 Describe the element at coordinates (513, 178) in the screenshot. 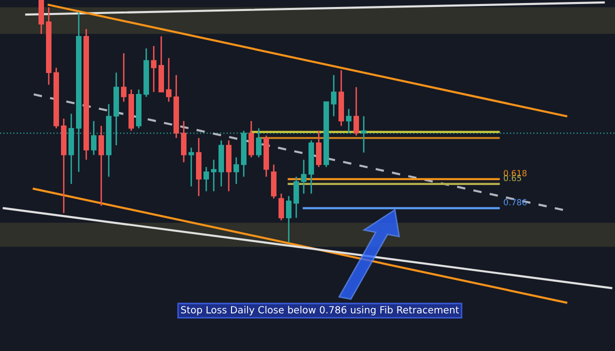

I see `series-label: 0.65` at that location.